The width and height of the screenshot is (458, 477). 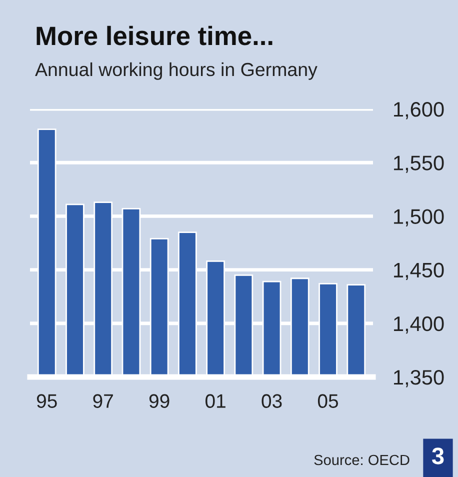 What do you see at coordinates (159, 401) in the screenshot?
I see `x-tick-label: 99` at bounding box center [159, 401].